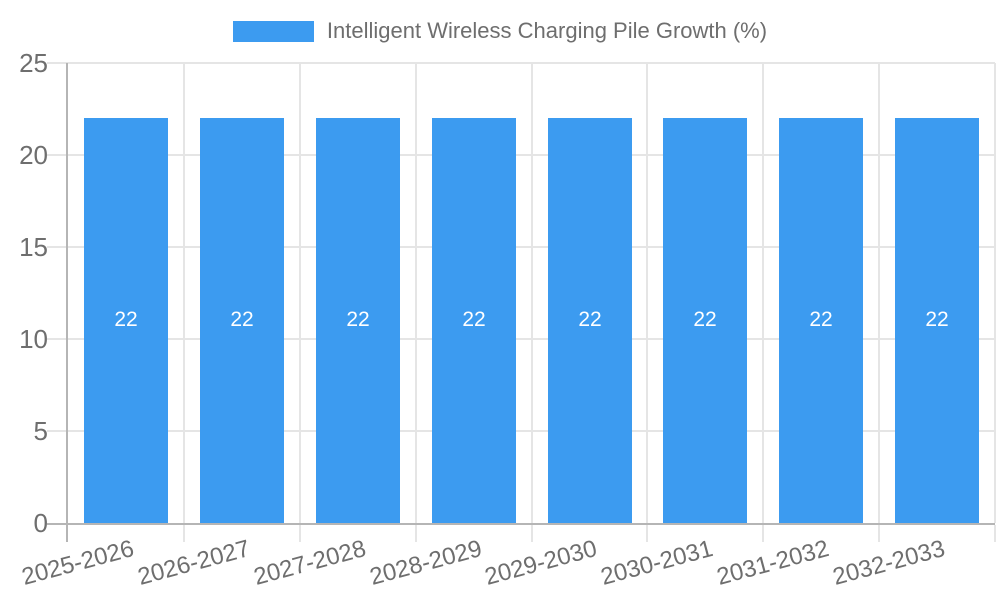 This screenshot has height=600, width=1000. Describe the element at coordinates (657, 563) in the screenshot. I see `x-axis-label: 2030-2031` at that location.